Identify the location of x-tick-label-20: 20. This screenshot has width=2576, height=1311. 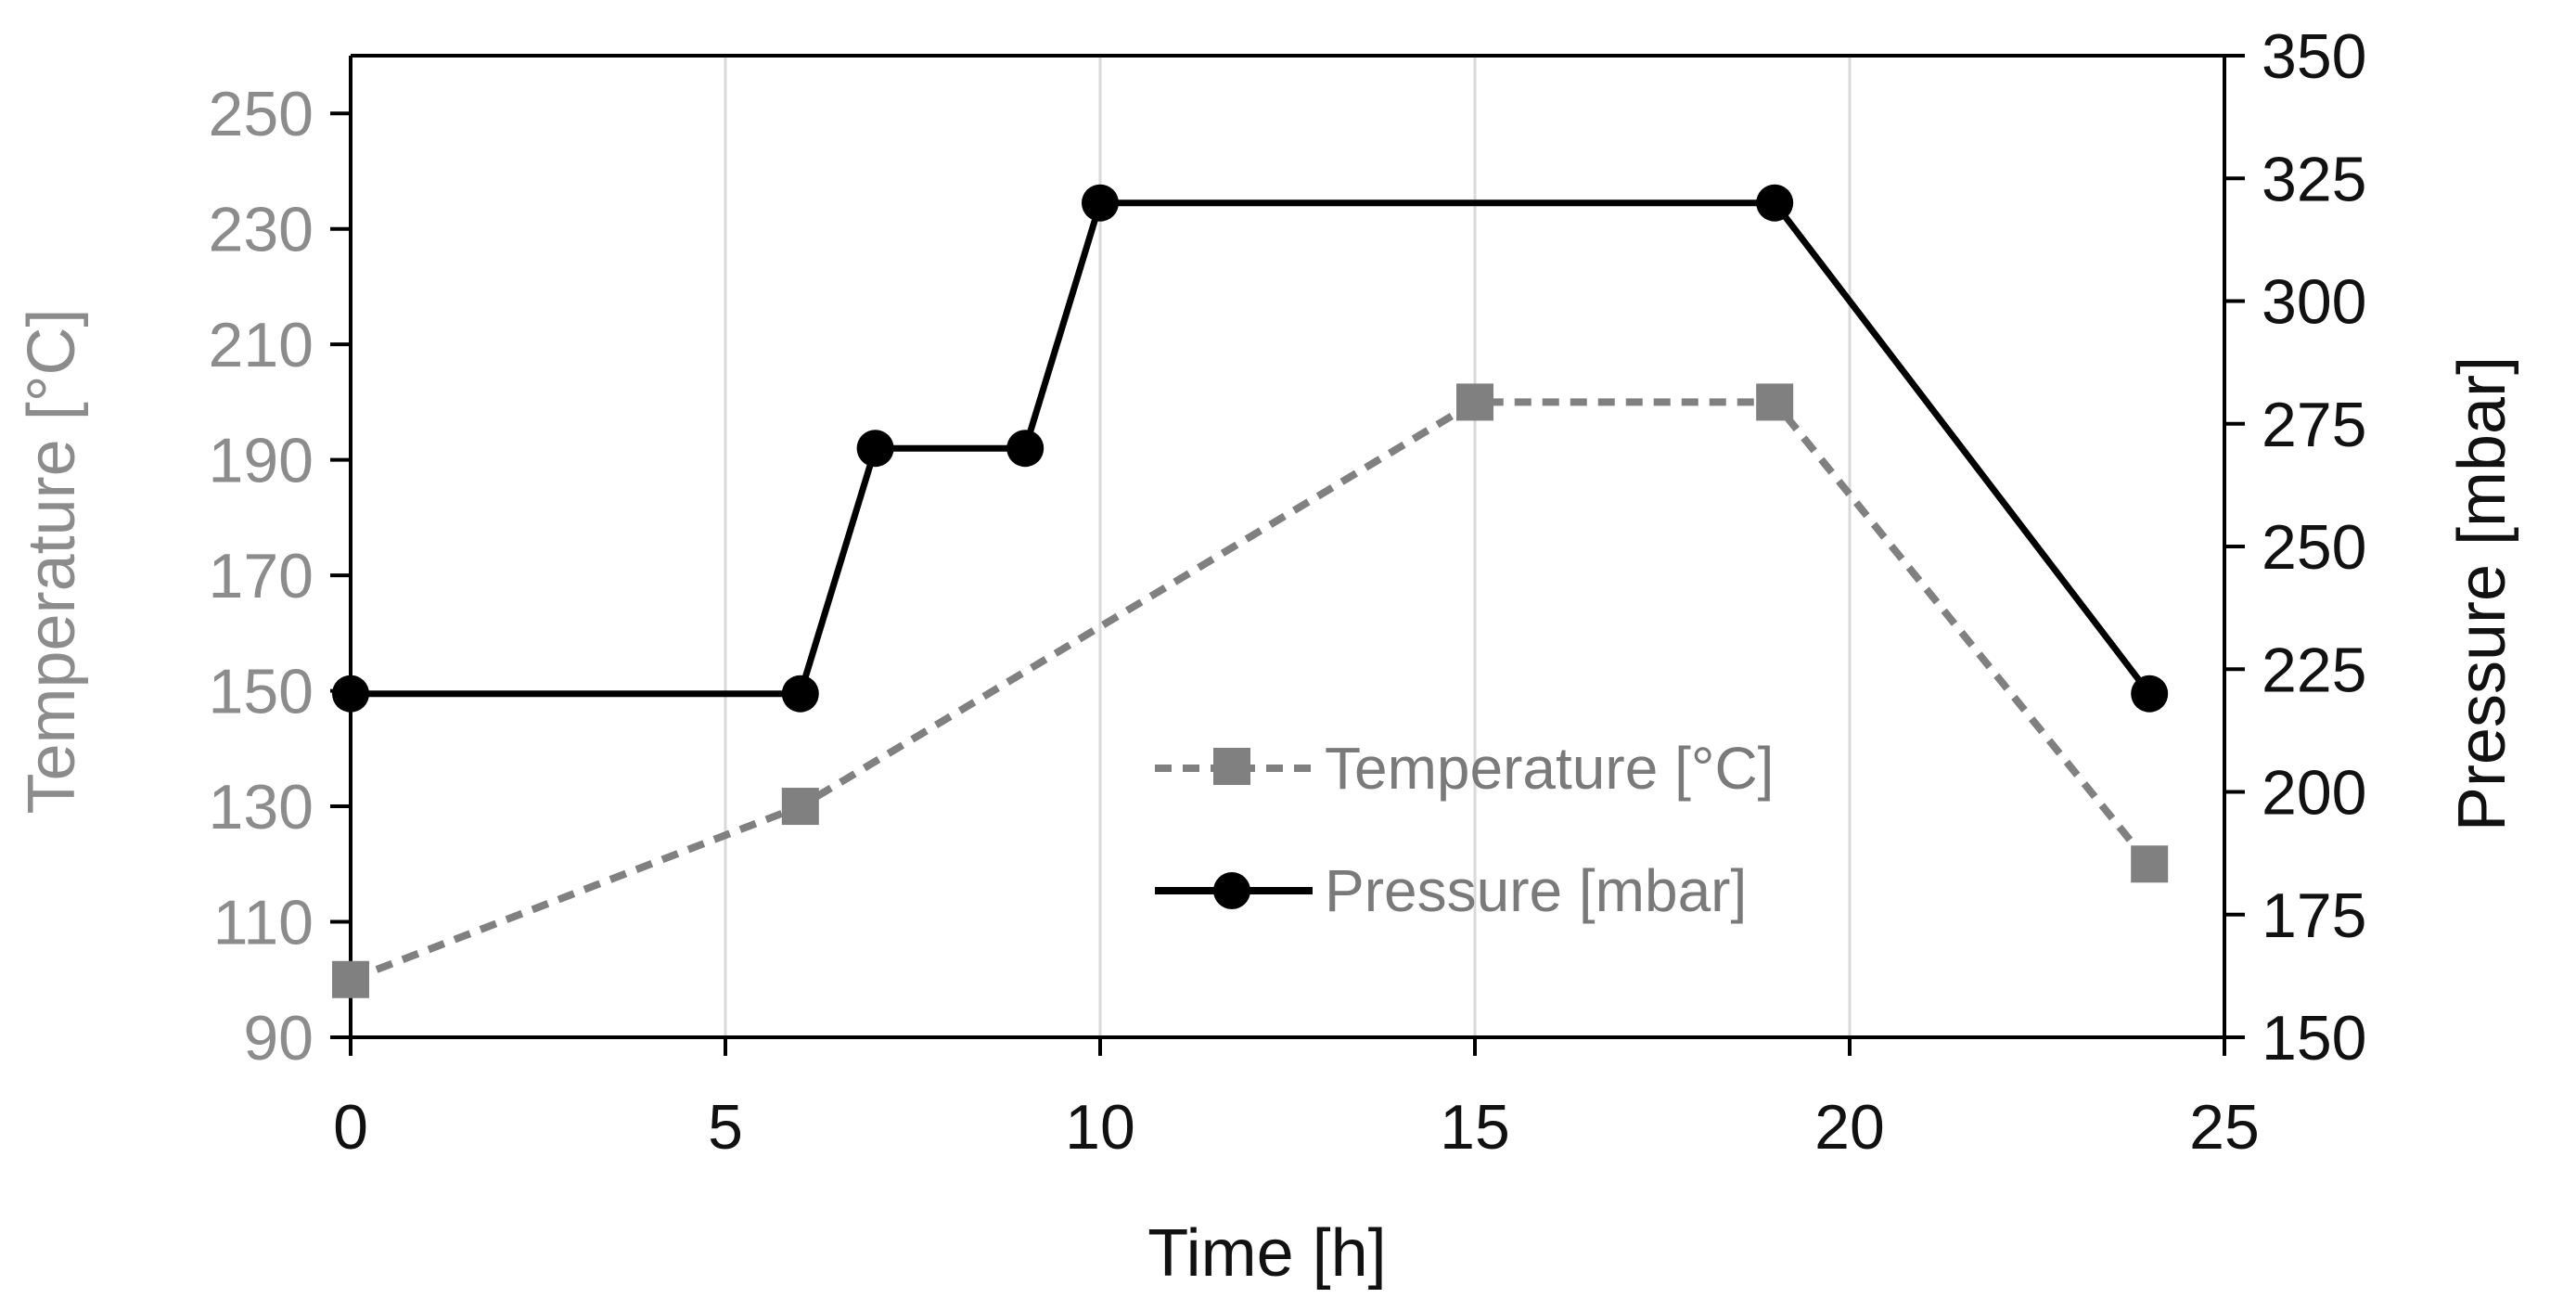
(1849, 1127).